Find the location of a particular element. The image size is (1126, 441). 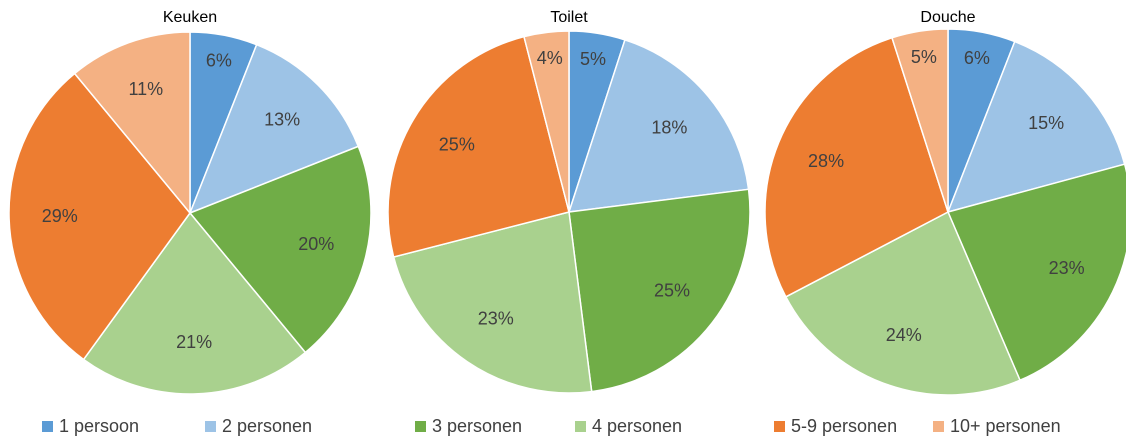

legend-label: 10+ personen is located at coordinates (1005, 426).